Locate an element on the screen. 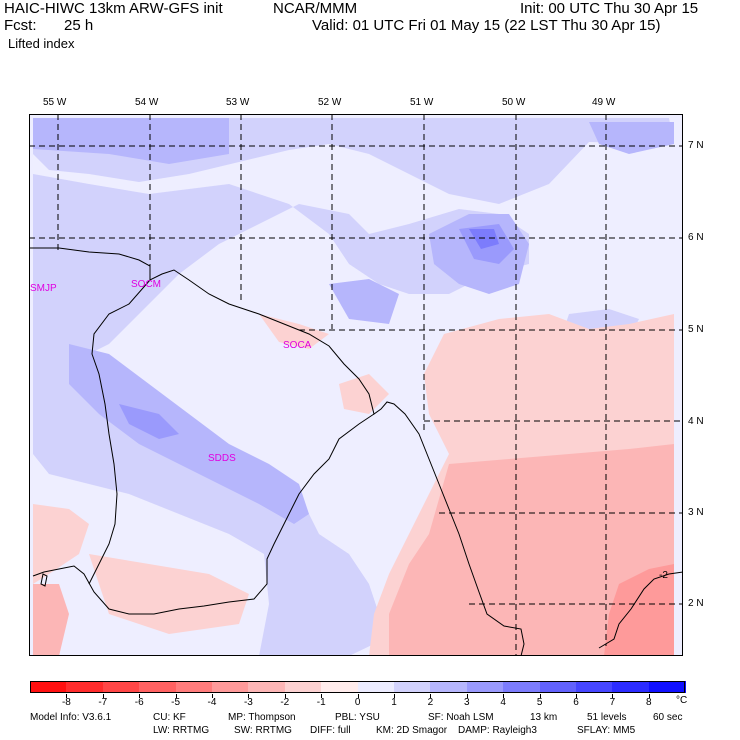 The width and height of the screenshot is (740, 740). microphysics-scheme: MP: Thompson is located at coordinates (262, 717).